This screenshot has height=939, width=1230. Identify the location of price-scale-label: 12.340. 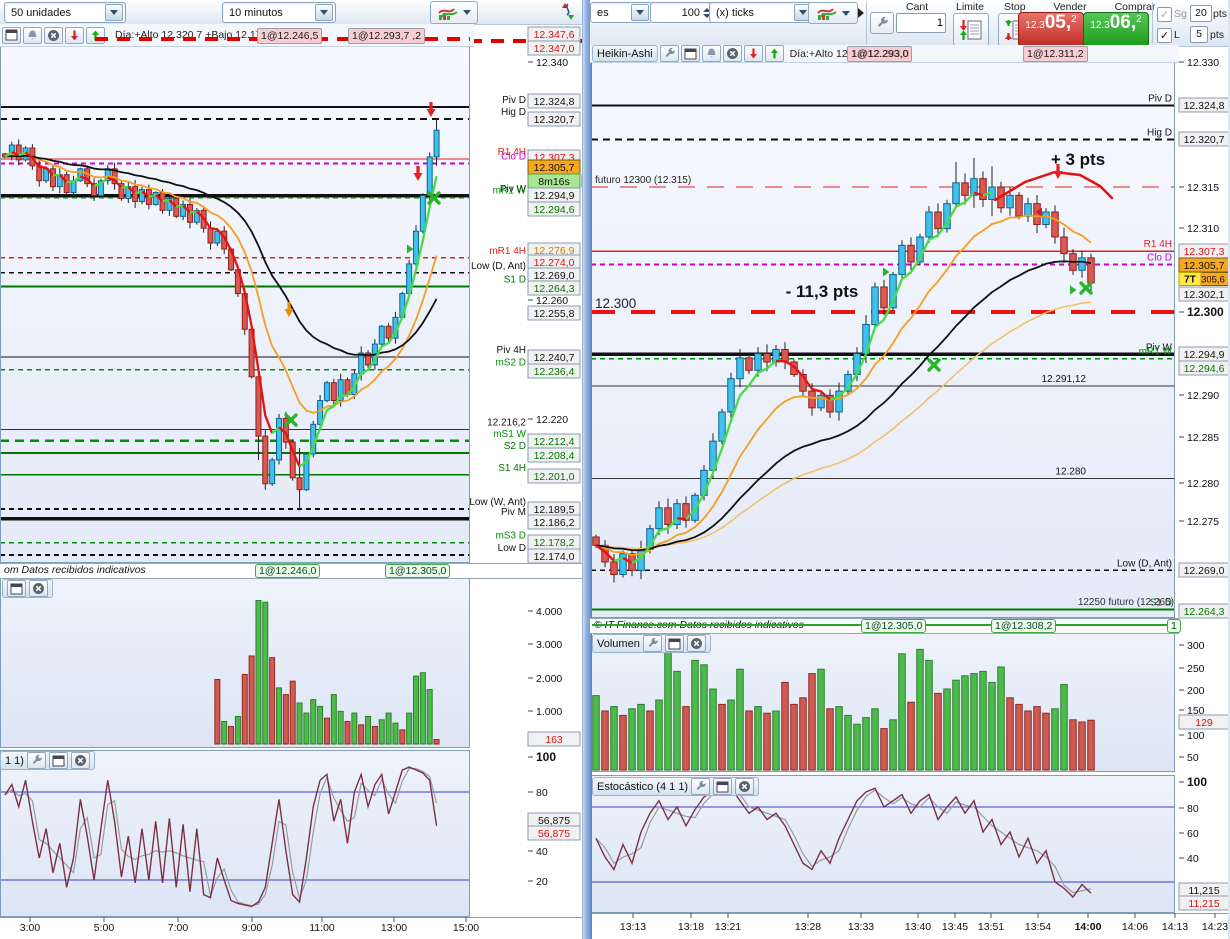
(548, 63).